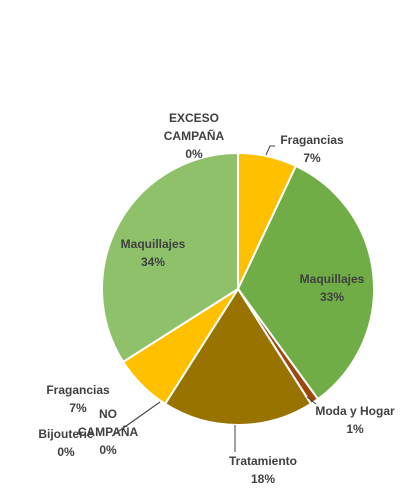 This screenshot has width=410, height=490. Describe the element at coordinates (66, 443) in the screenshot. I see `slice-label: Bijouterie 0%` at that location.